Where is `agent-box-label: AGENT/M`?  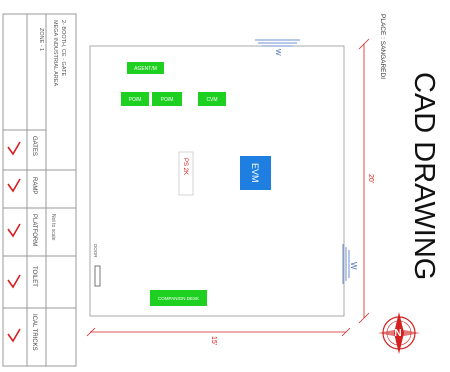
agent-box-label: AGENT/M is located at coordinates (145, 69).